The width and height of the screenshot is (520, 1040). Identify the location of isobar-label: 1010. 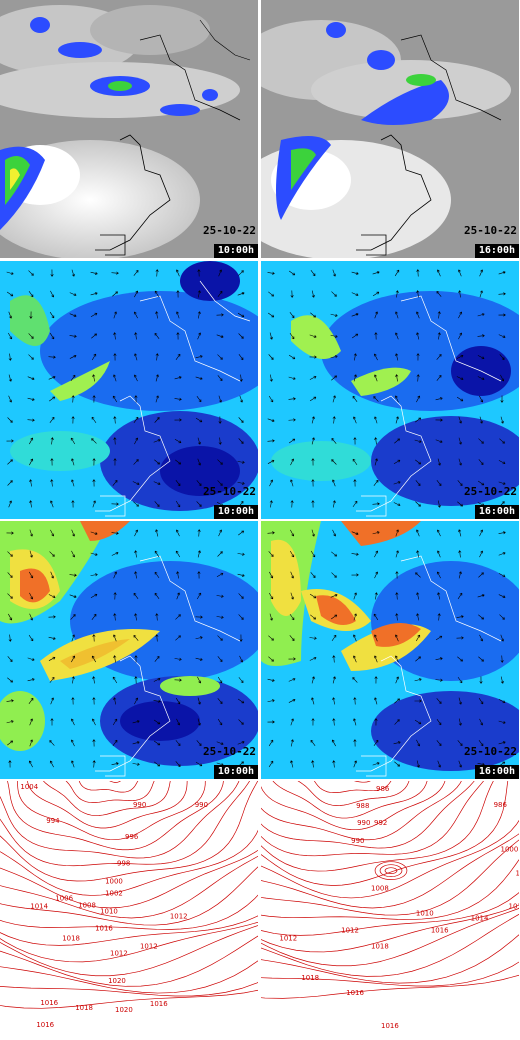
(109, 911).